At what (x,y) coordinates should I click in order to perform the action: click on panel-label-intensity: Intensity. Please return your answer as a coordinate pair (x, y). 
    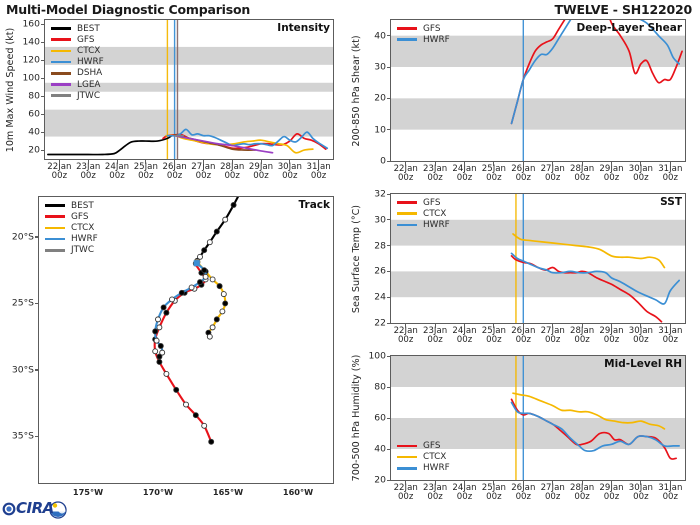
    Looking at the image, I should click on (303, 28).